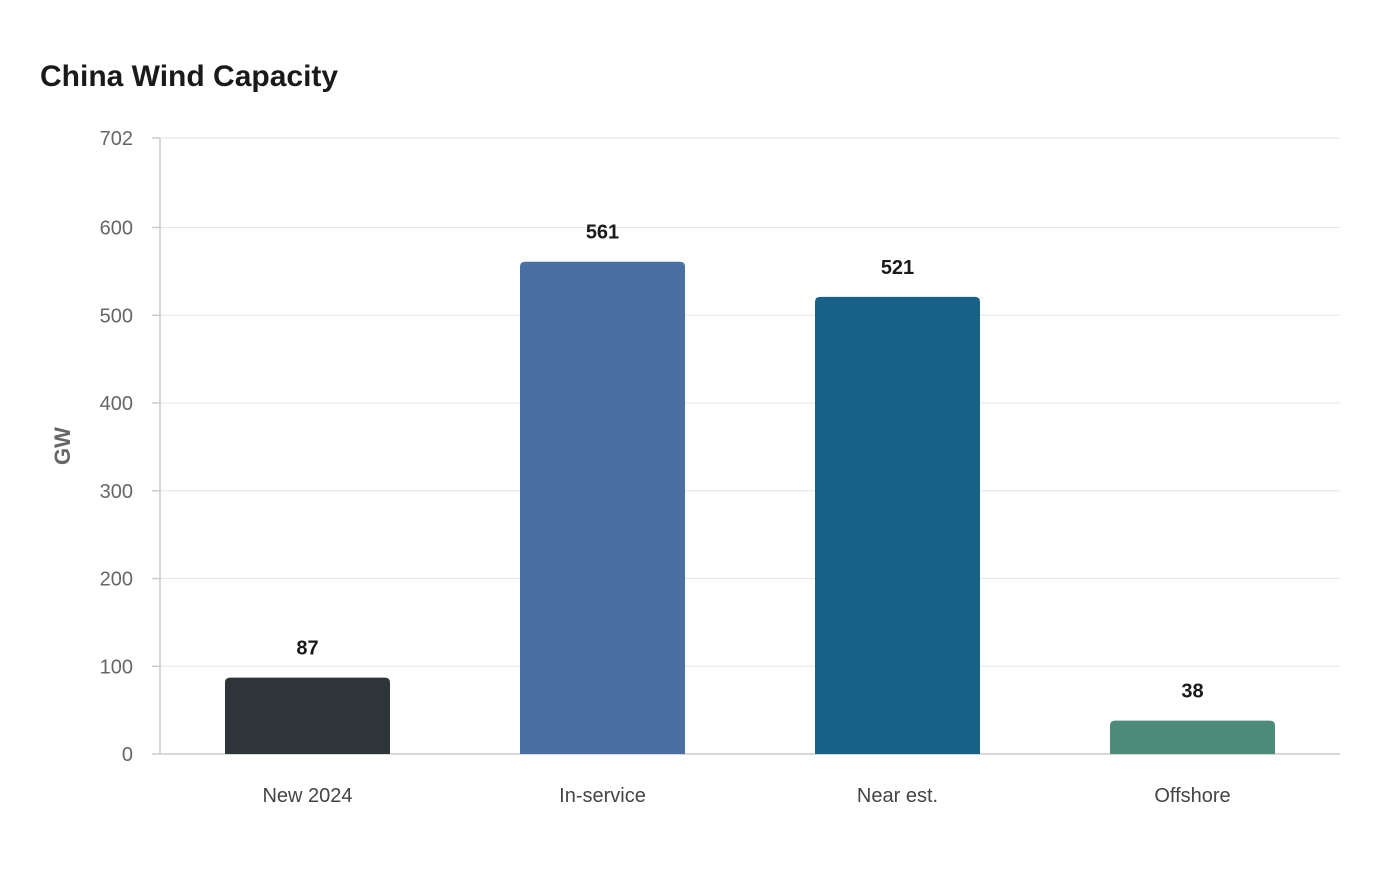  Describe the element at coordinates (116, 667) in the screenshot. I see `y-tick-label: 100` at that location.